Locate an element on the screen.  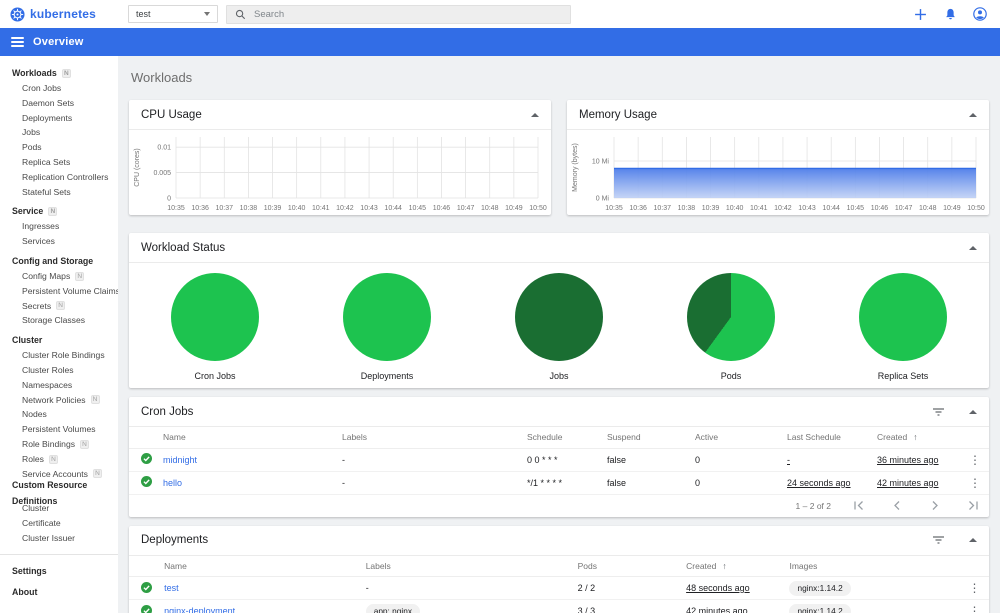
sidebar-item-pods: Pods is located at coordinates (32, 147).